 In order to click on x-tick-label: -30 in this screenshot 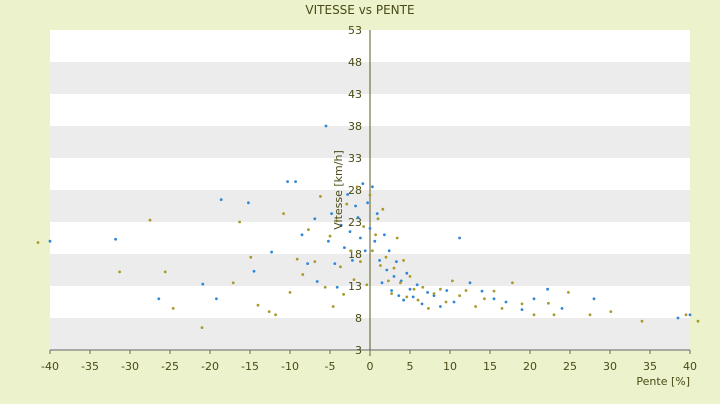, I will do `click(130, 366)`.